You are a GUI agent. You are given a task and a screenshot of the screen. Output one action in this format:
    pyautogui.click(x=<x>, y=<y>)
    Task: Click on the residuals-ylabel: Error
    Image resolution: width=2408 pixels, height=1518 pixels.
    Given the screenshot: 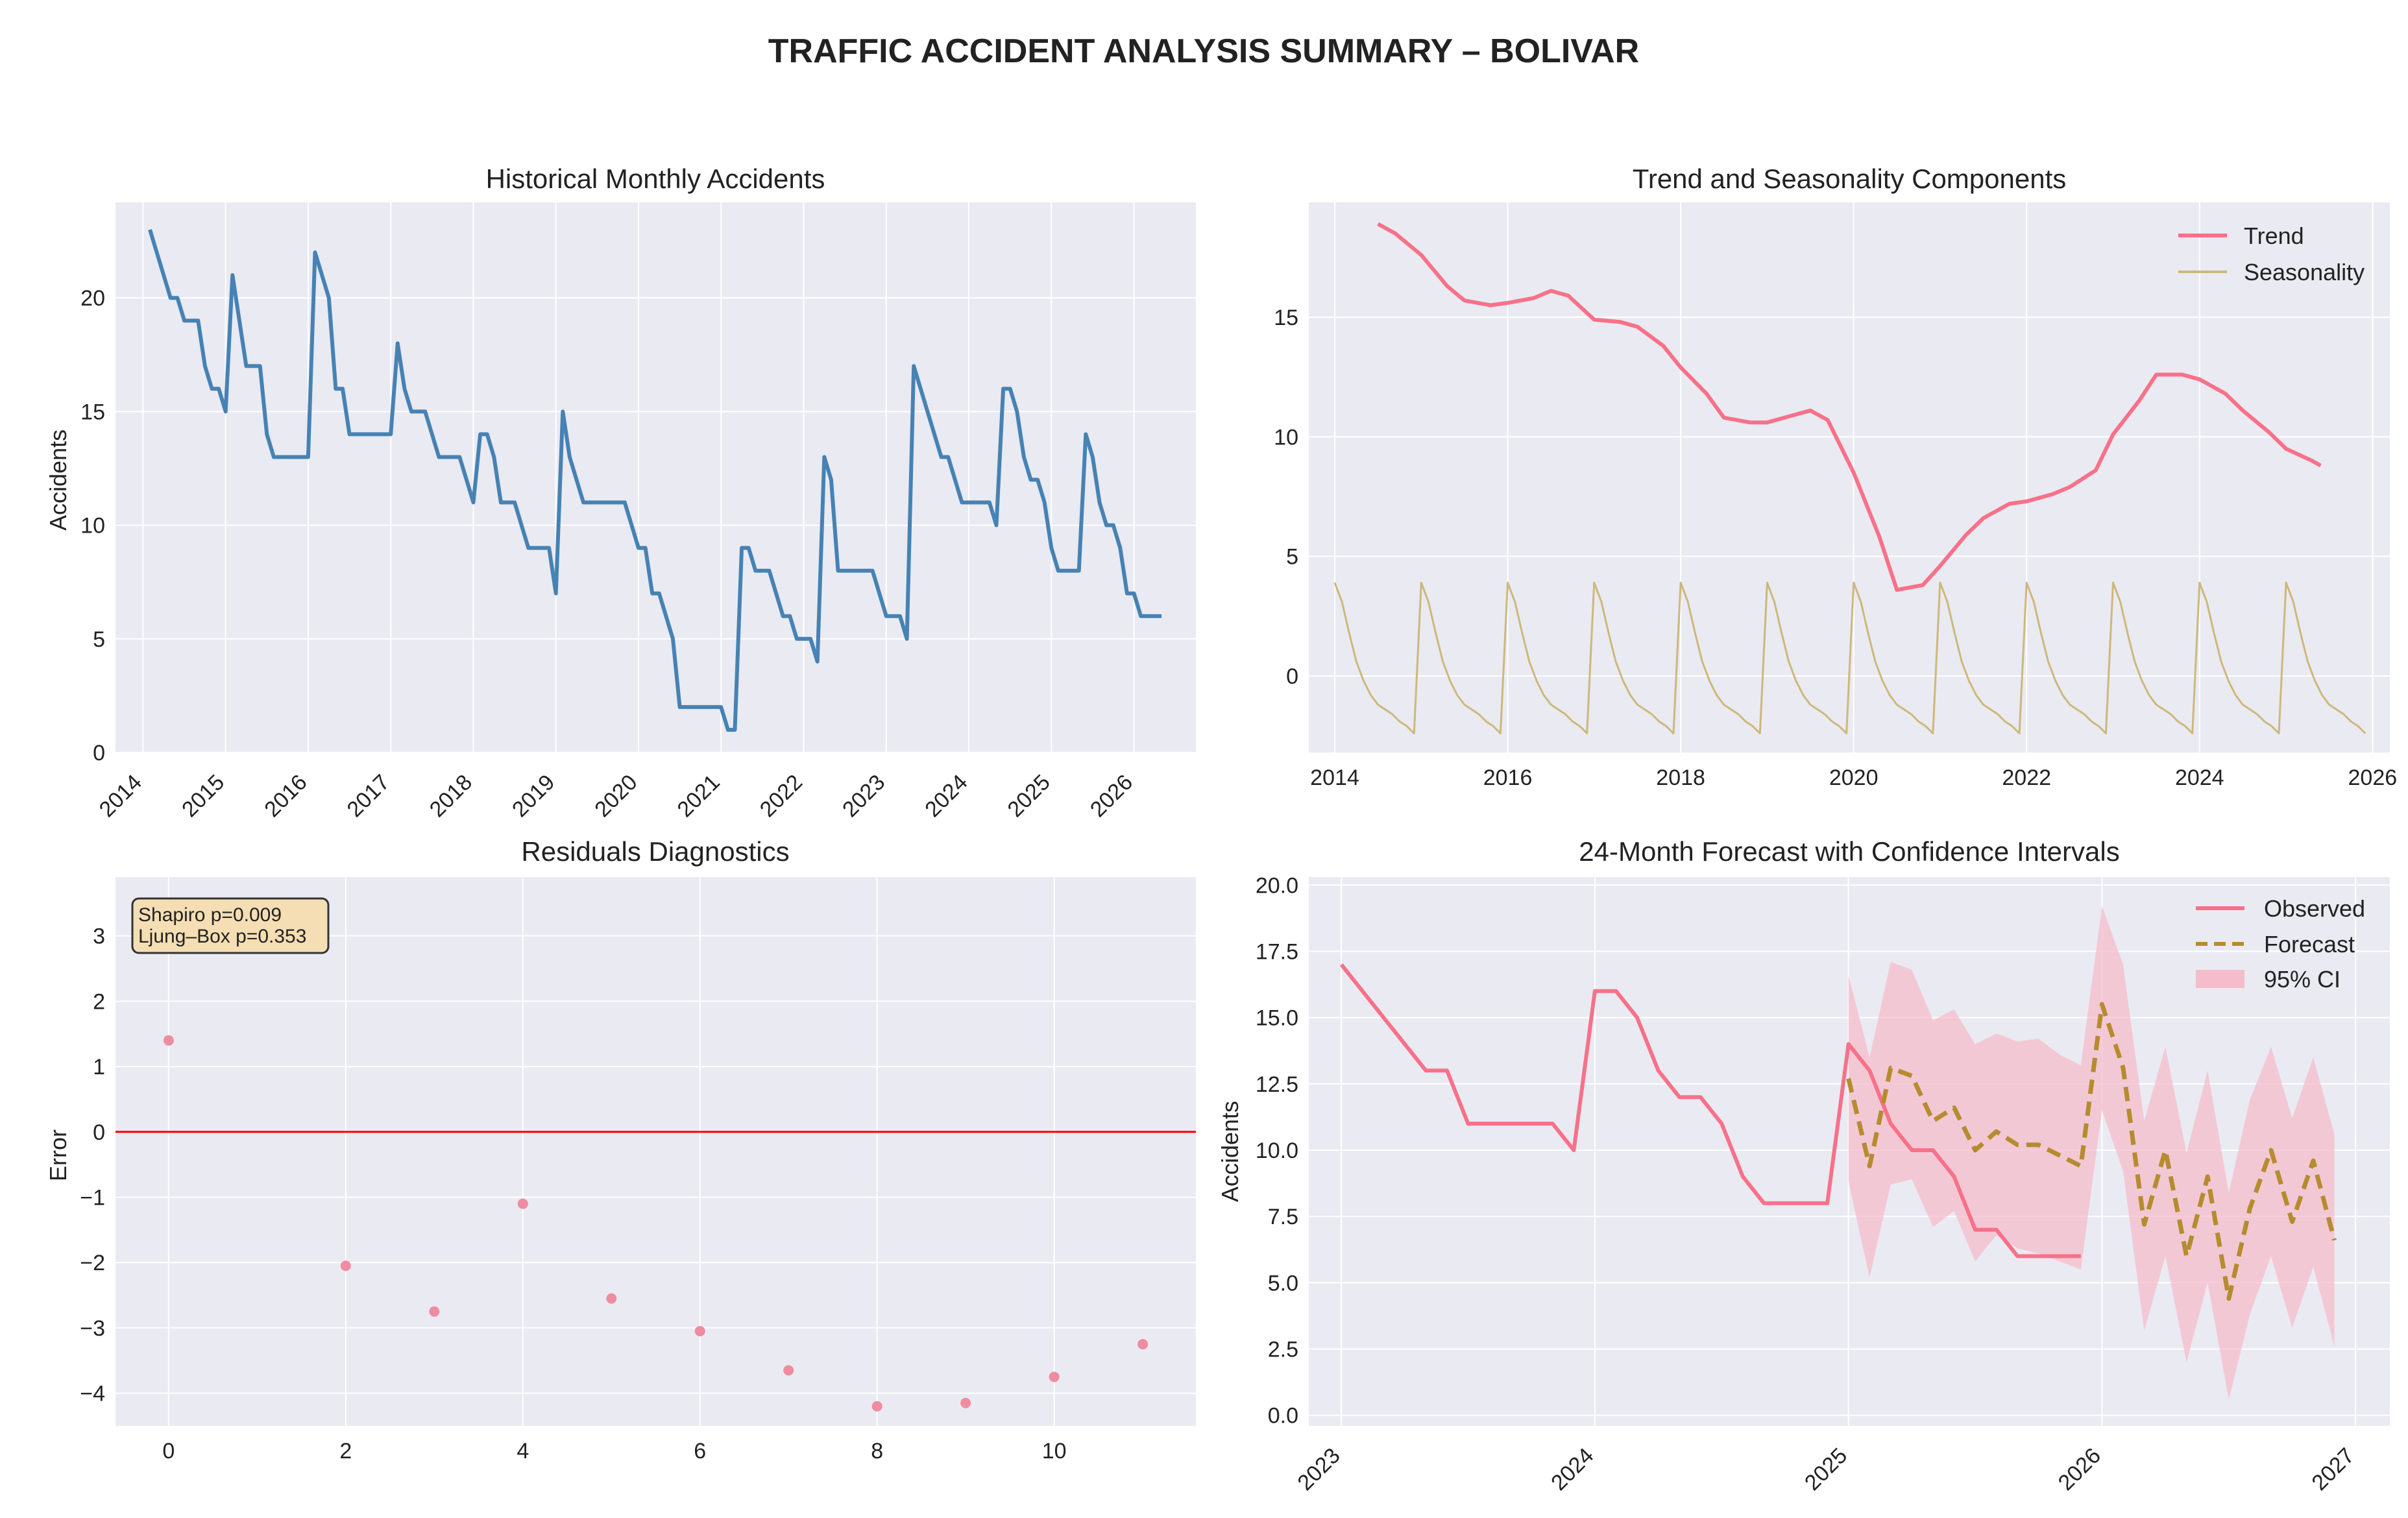 What is the action you would take?
    pyautogui.click(x=58, y=1155)
    